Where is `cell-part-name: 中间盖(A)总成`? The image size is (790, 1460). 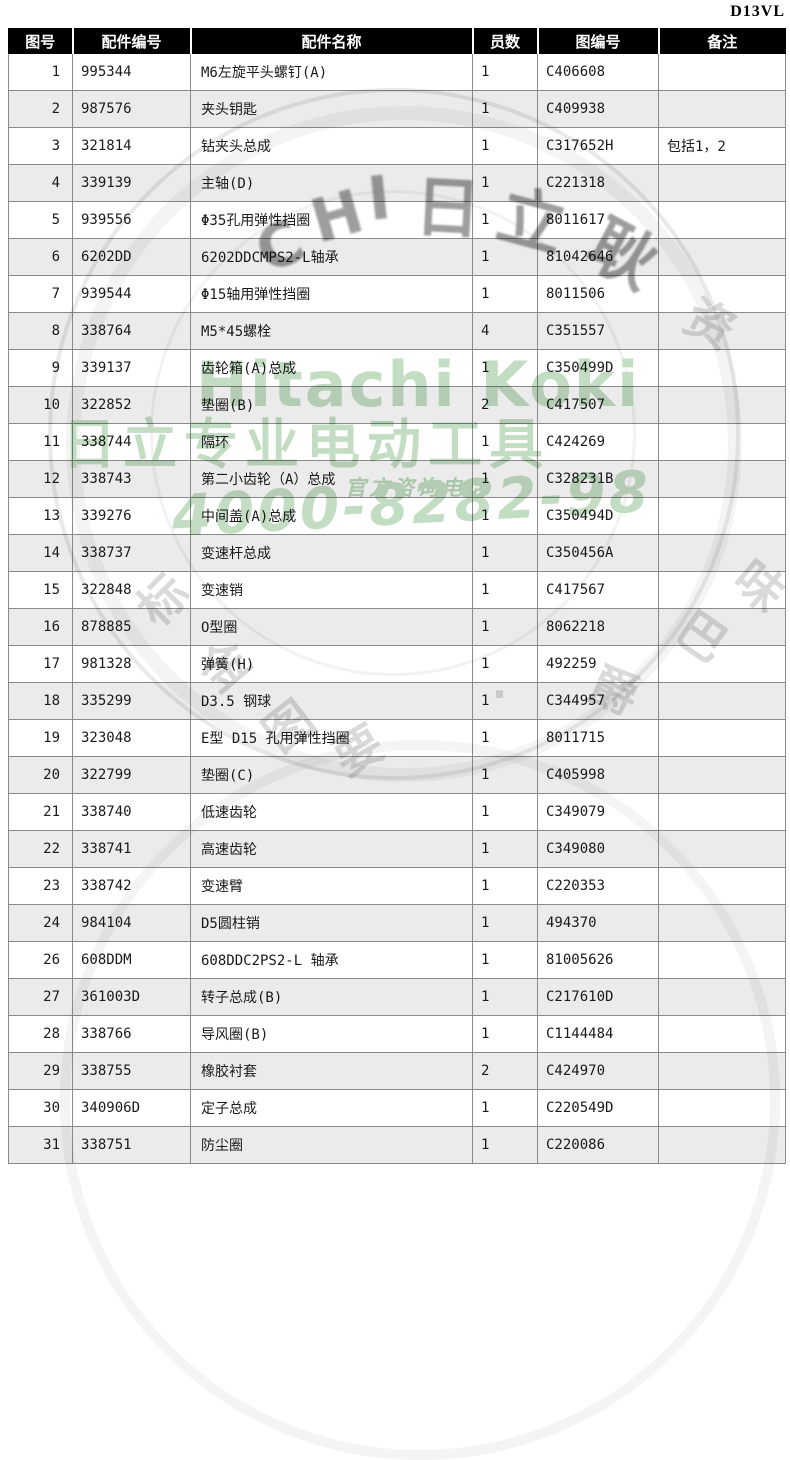 cell-part-name: 中间盖(A)总成 is located at coordinates (331, 516).